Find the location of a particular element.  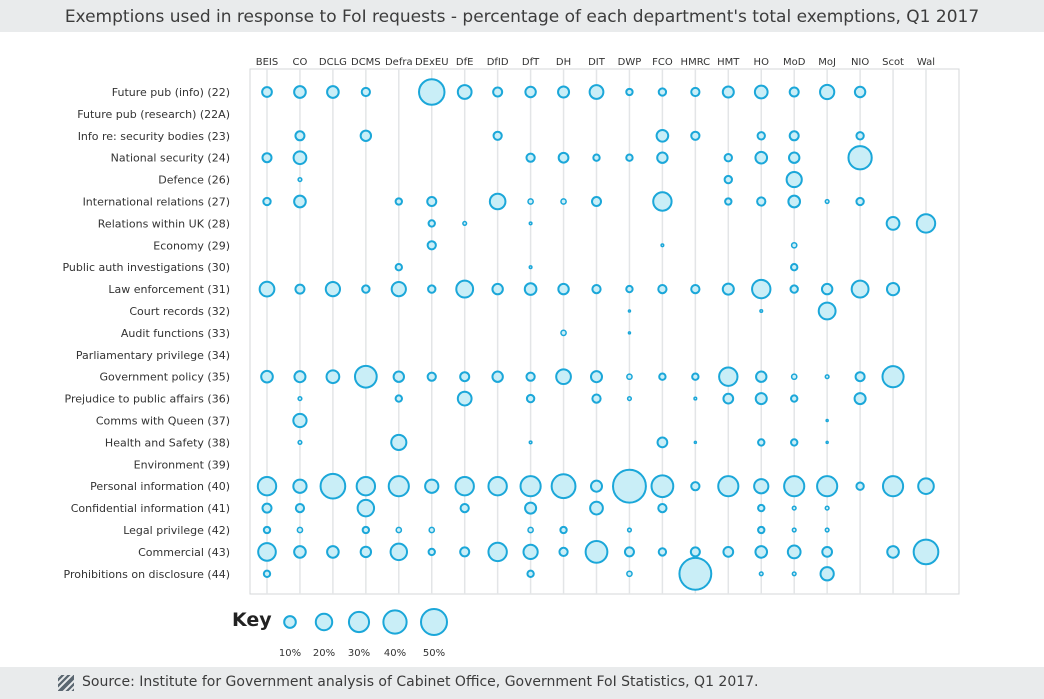

title-bar is located at coordinates (522, 16).